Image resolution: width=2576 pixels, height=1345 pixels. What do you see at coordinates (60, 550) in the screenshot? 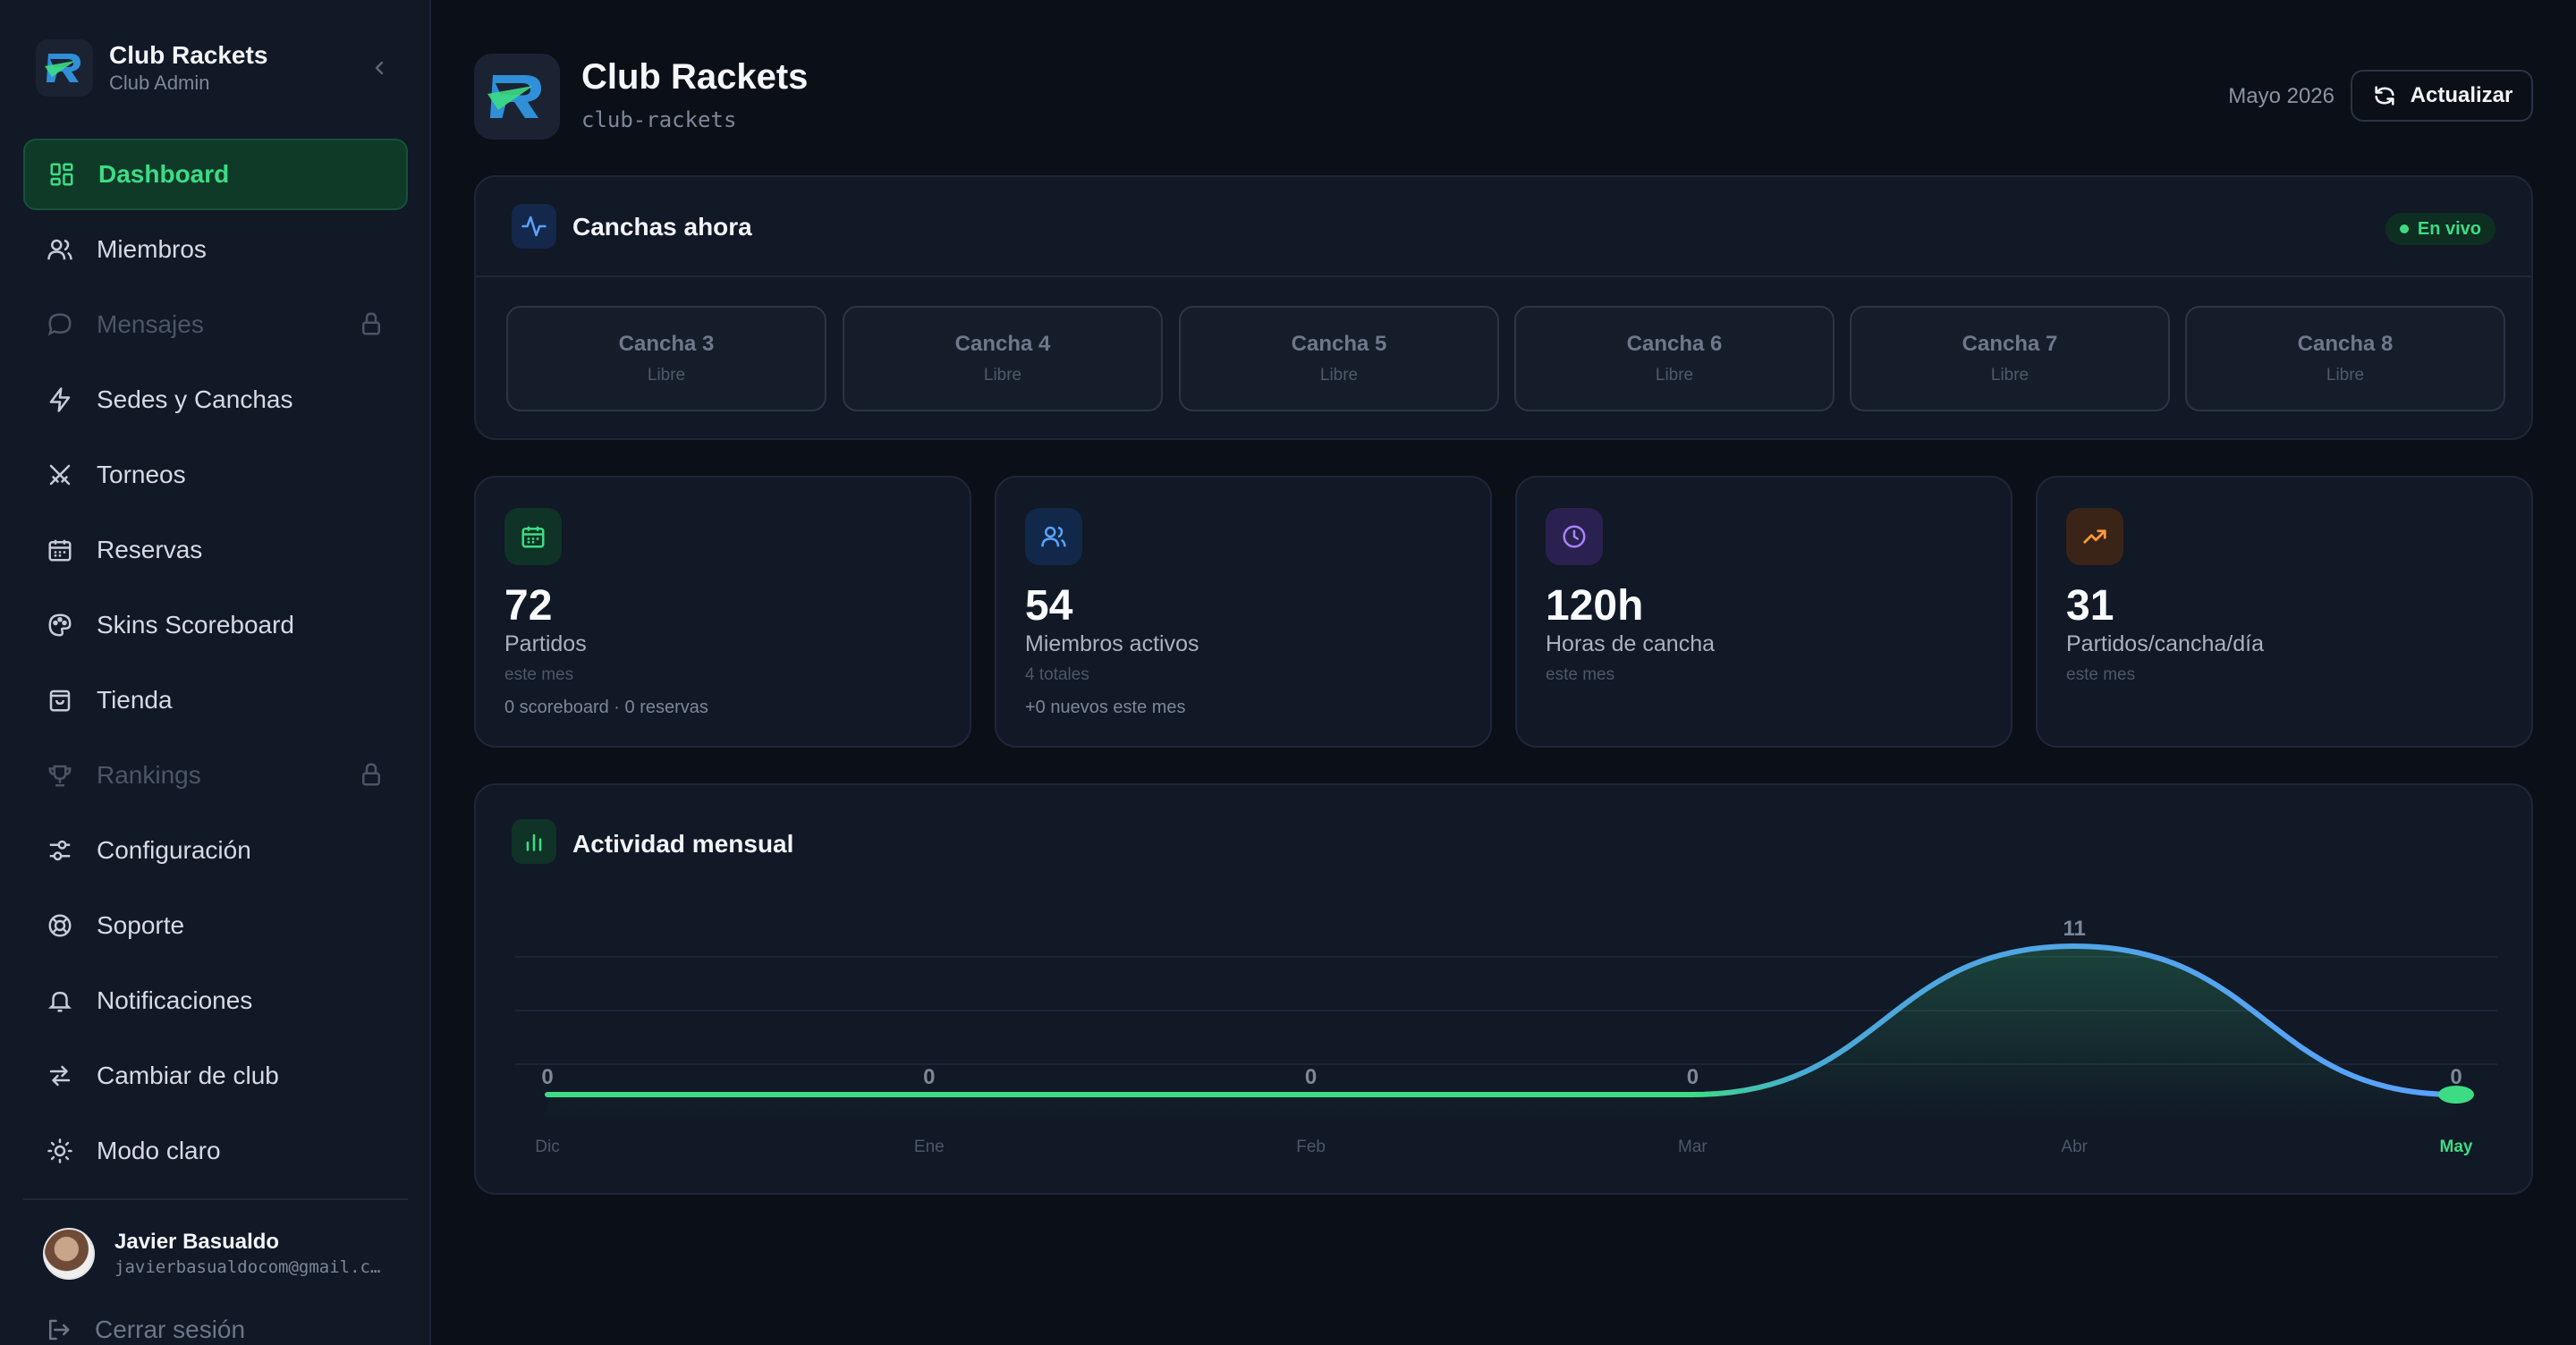
I see `calendar-icon` at bounding box center [60, 550].